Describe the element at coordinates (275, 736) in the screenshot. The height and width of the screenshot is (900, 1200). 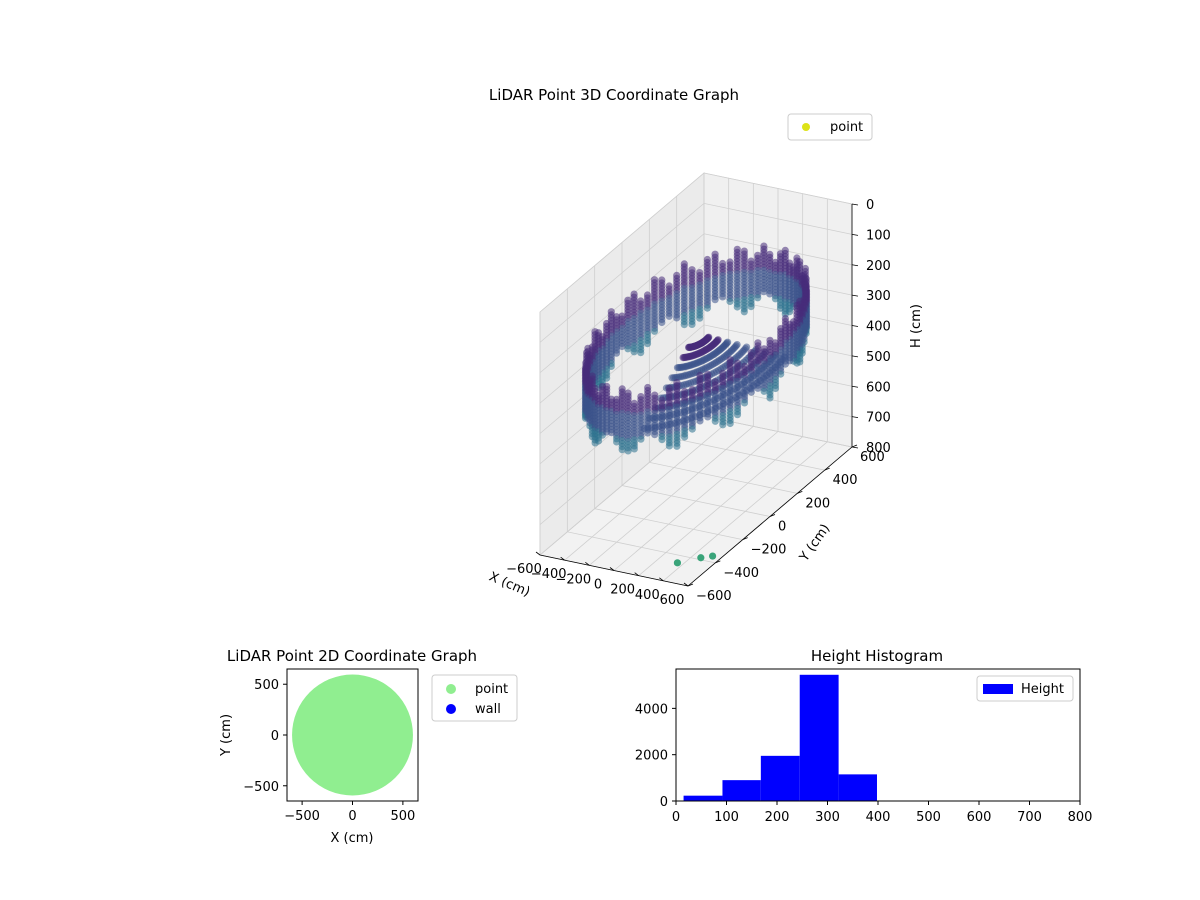
I see `y-tick-label: 0` at that location.